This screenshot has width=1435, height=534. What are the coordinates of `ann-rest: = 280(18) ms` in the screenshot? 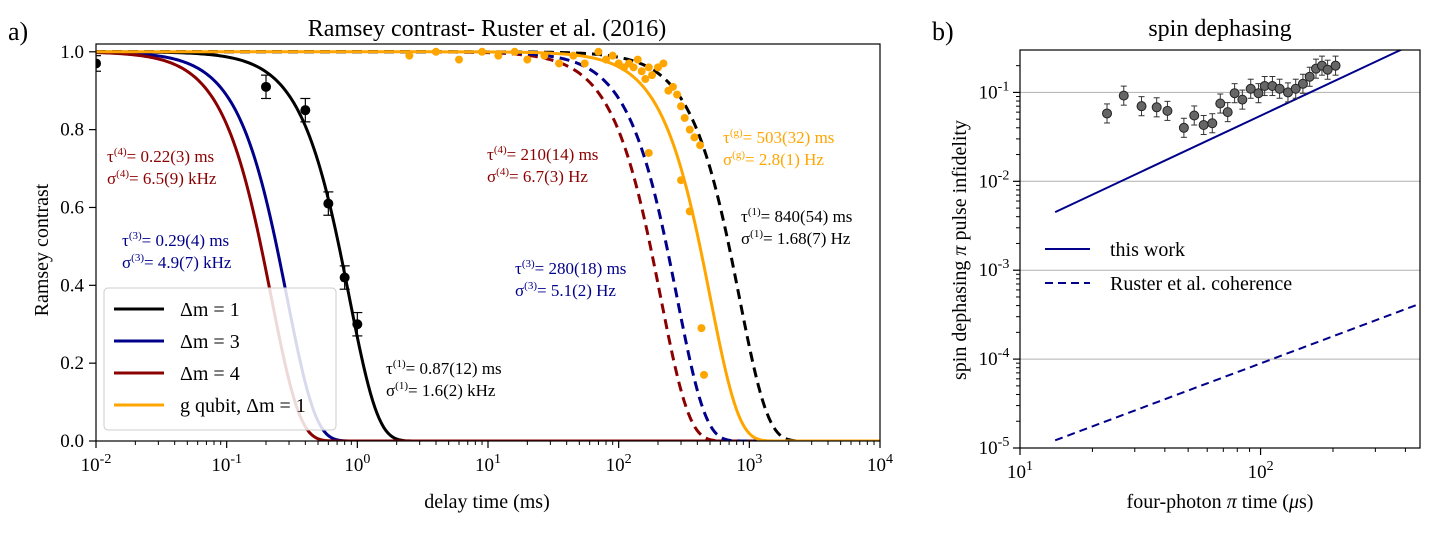 It's located at (581, 268).